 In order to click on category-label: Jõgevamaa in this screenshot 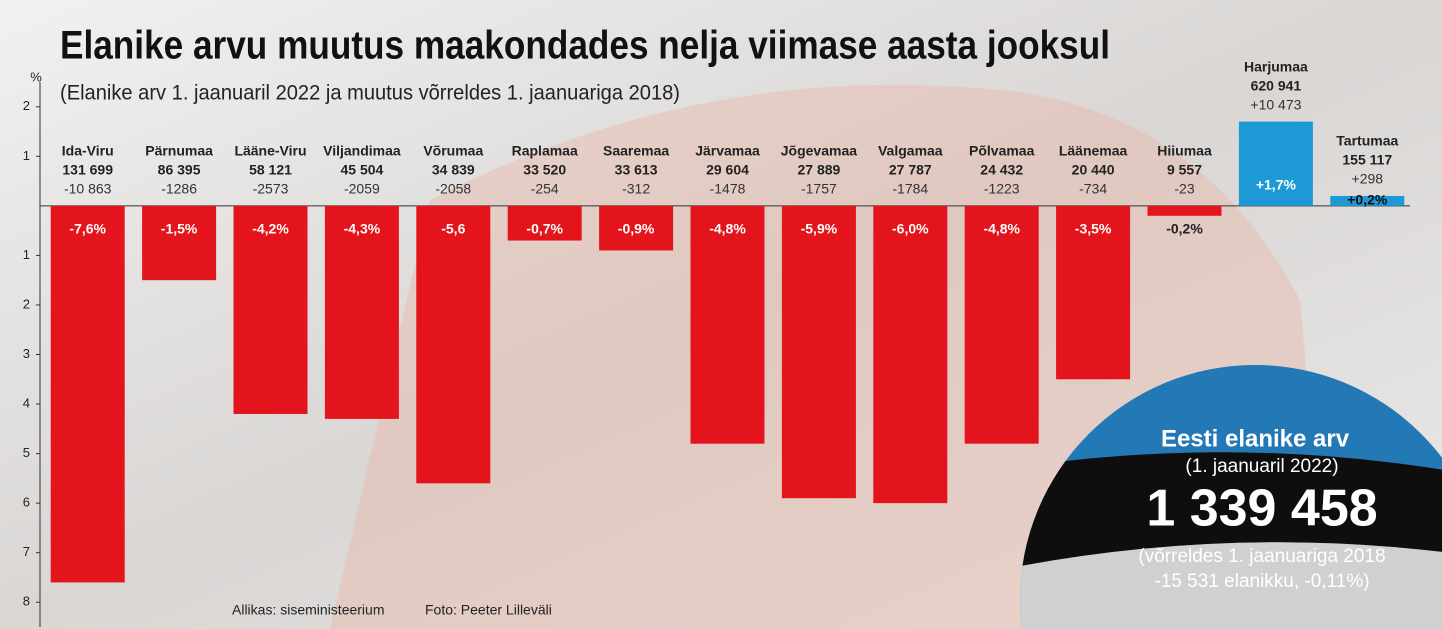, I will do `click(819, 151)`.